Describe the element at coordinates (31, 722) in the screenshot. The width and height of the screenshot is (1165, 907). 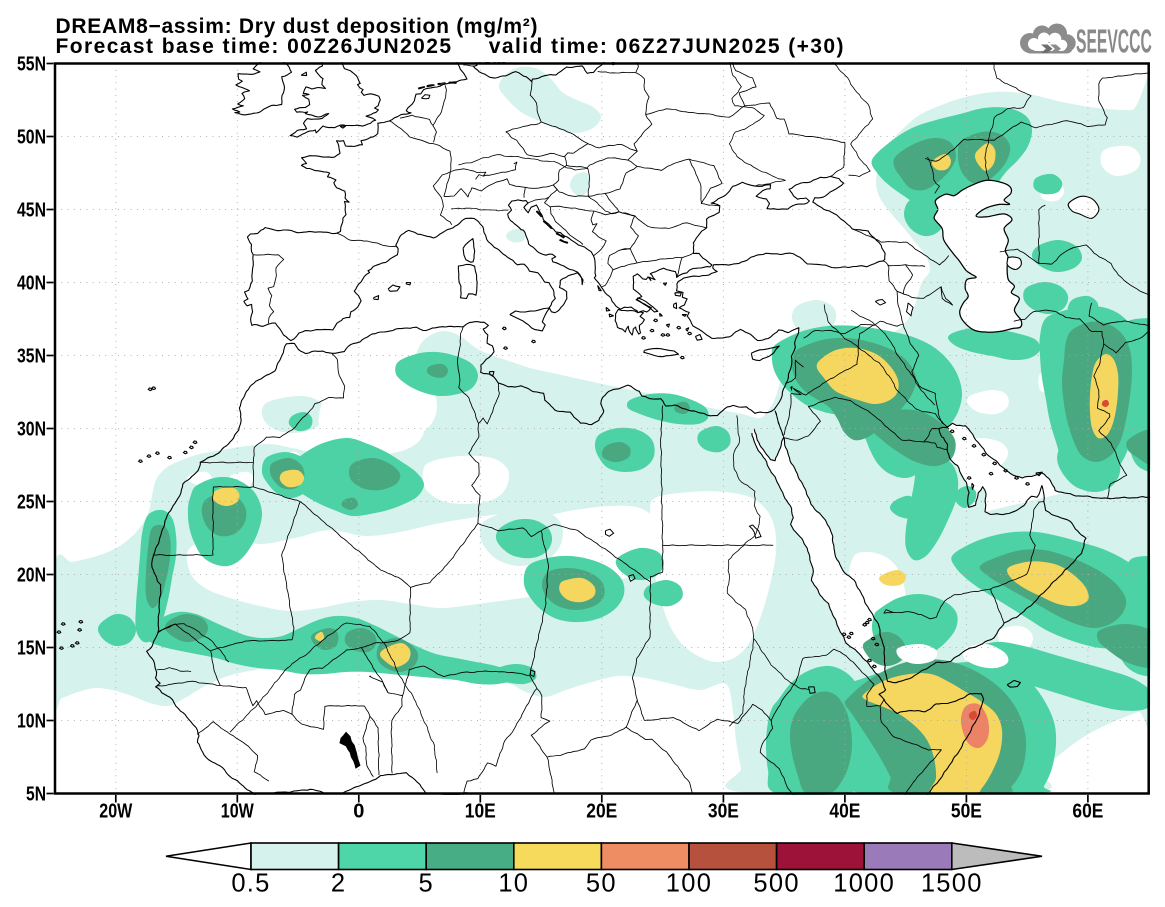
I see `svg-text: 10N` at that location.